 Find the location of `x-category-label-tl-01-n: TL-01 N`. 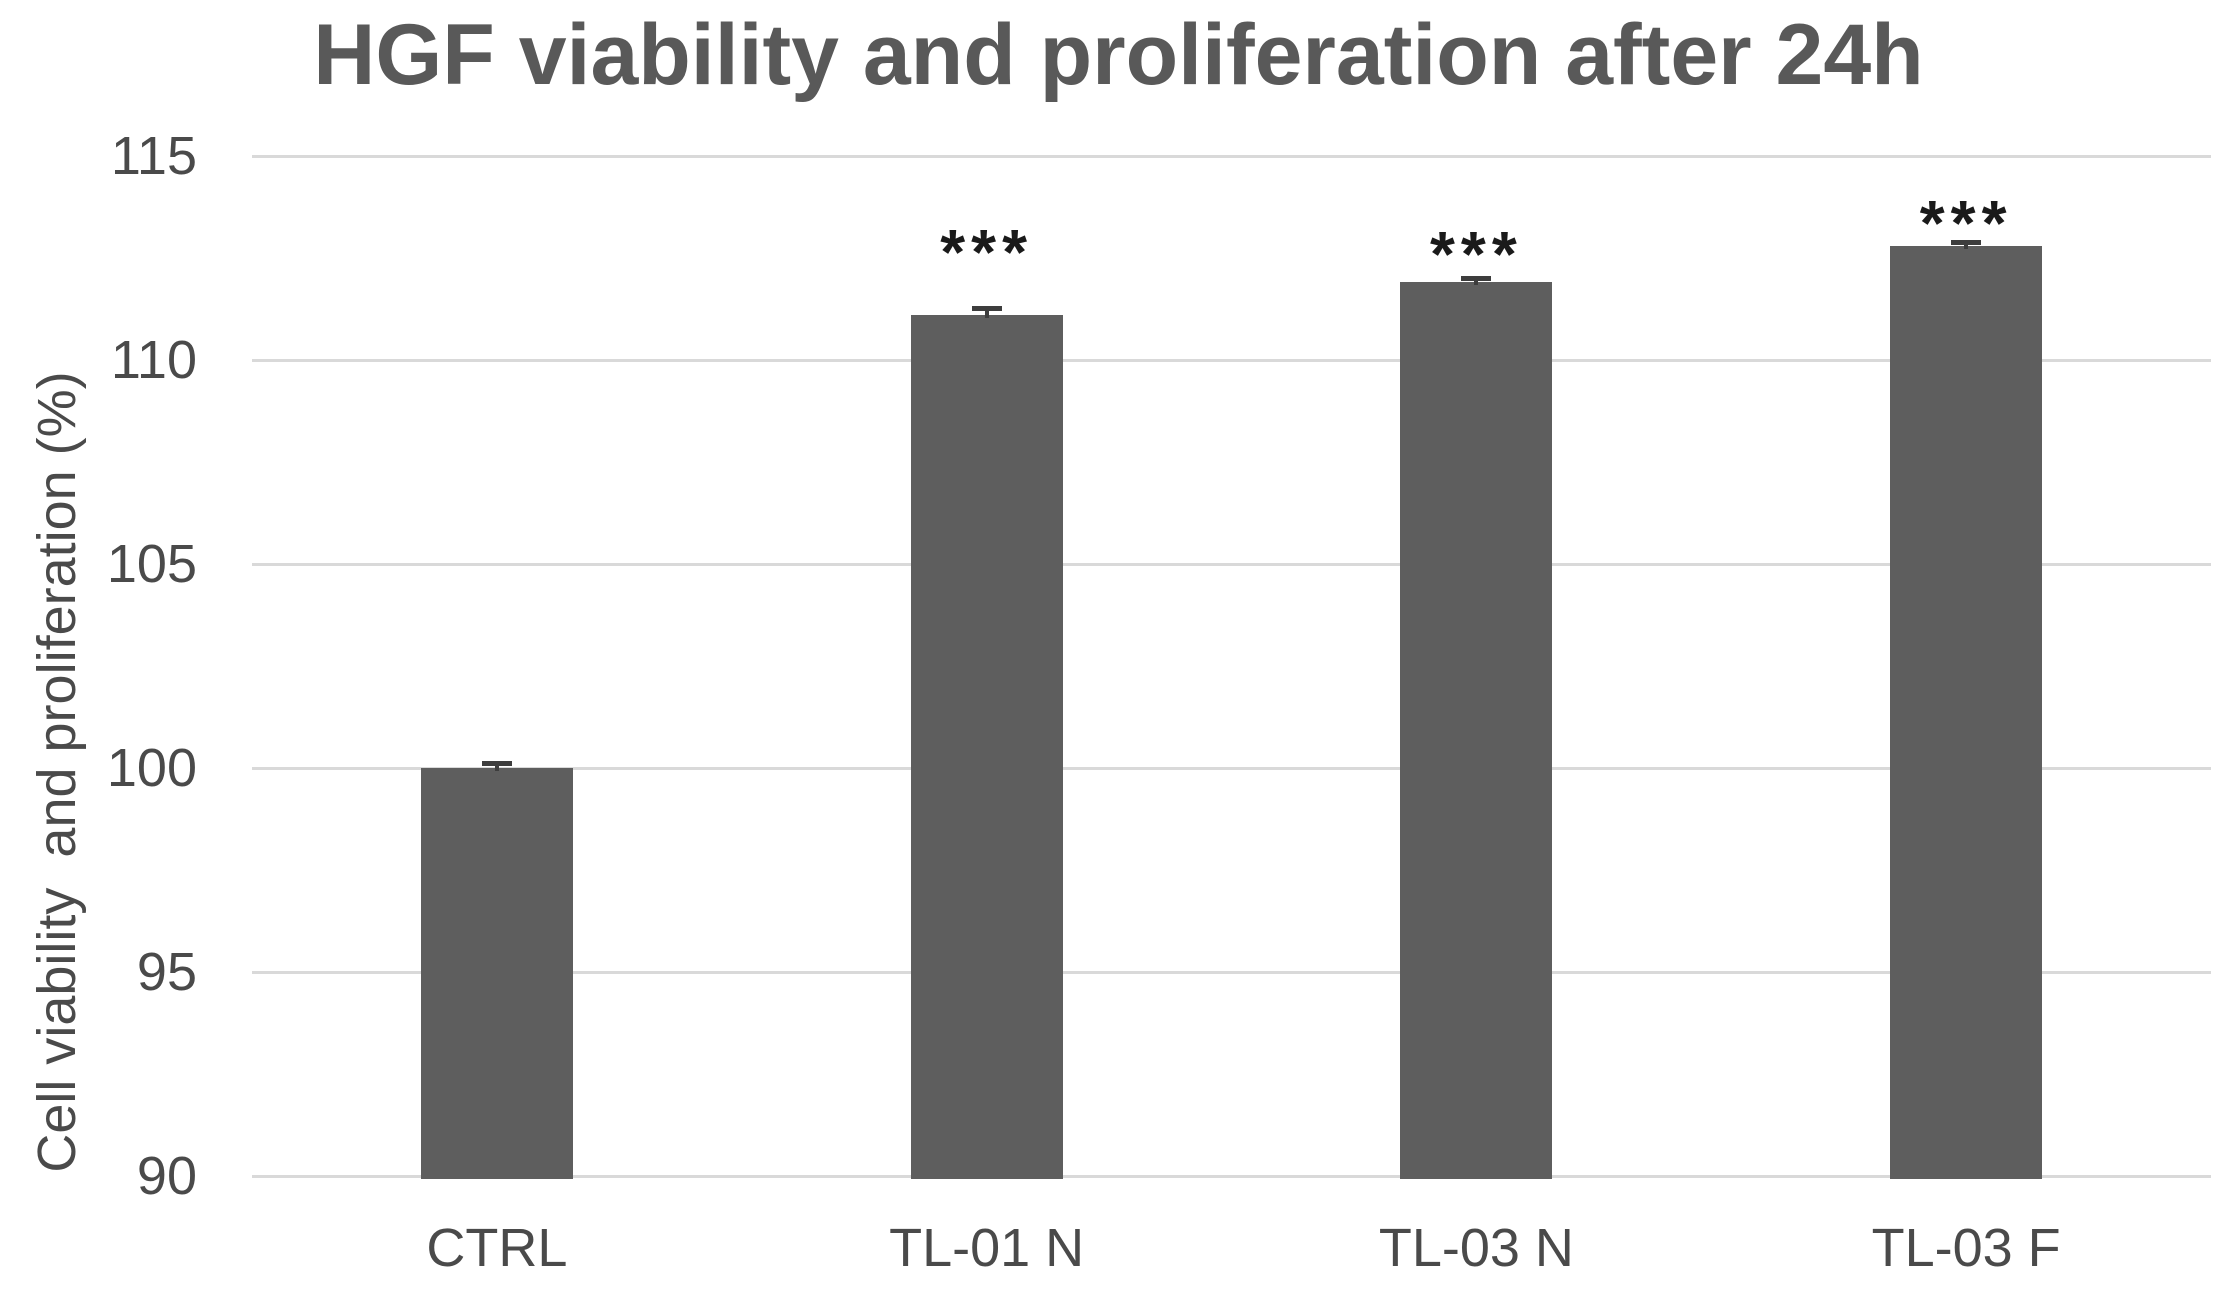

x-category-label-tl-01-n: TL-01 N is located at coordinates (987, 1248).